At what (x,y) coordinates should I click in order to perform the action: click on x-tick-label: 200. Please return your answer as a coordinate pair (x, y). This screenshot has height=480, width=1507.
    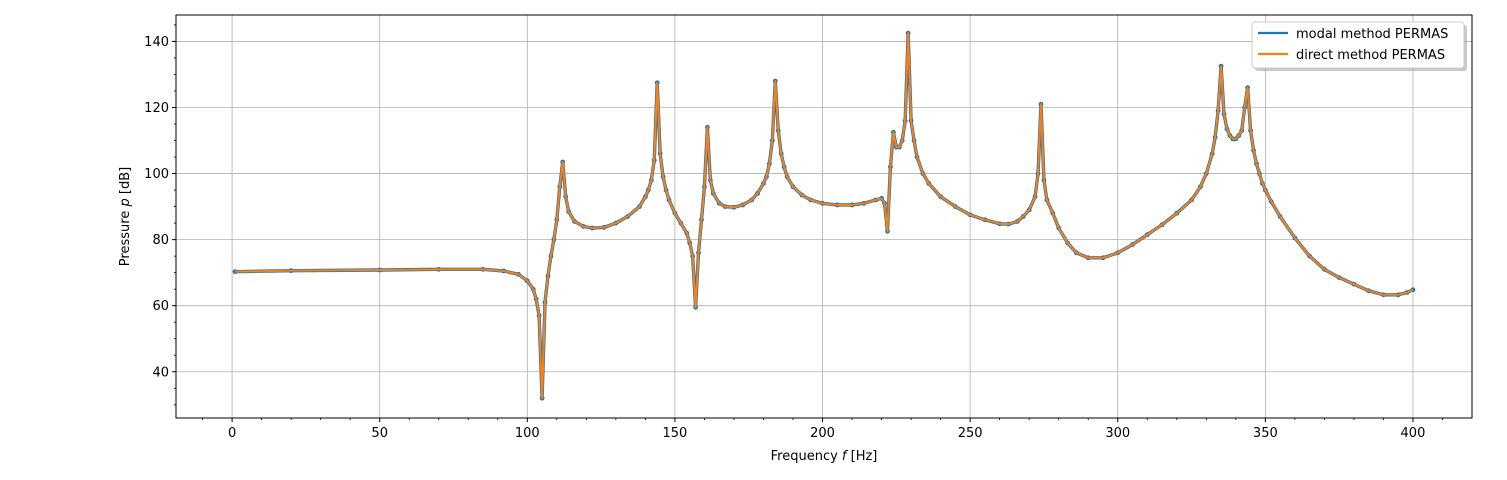
    Looking at the image, I should click on (822, 433).